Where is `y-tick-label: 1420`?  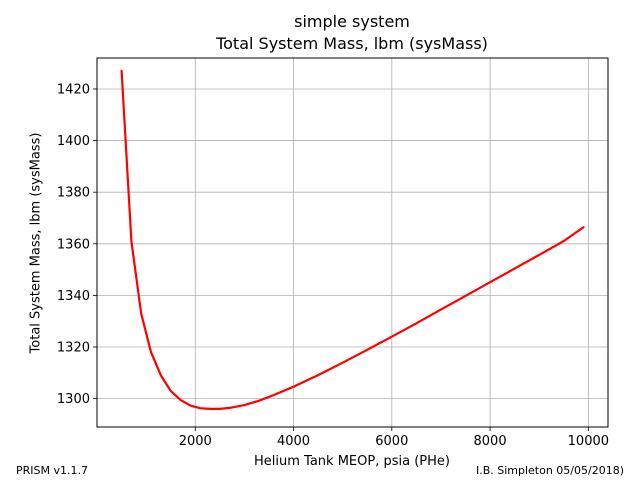 y-tick-label: 1420 is located at coordinates (73, 89).